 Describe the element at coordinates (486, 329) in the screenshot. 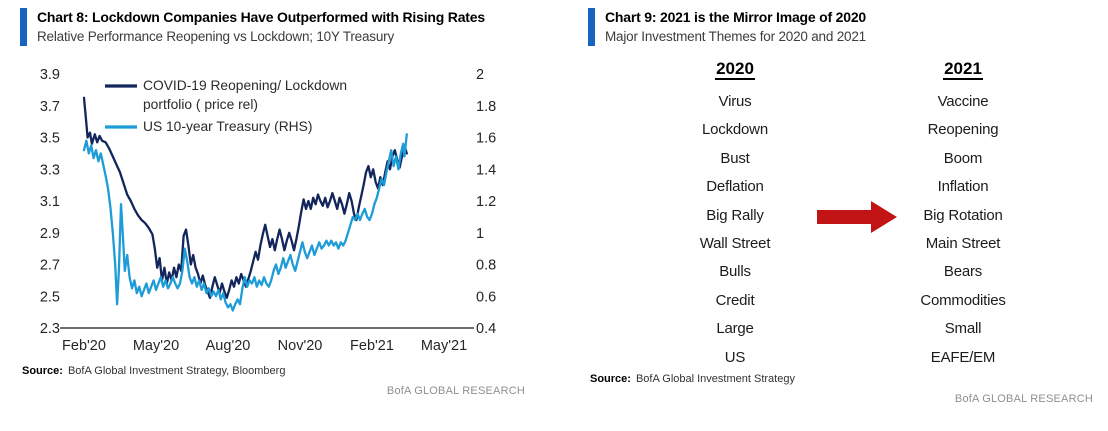

I see `y-axis-right-tick: 0.4` at that location.